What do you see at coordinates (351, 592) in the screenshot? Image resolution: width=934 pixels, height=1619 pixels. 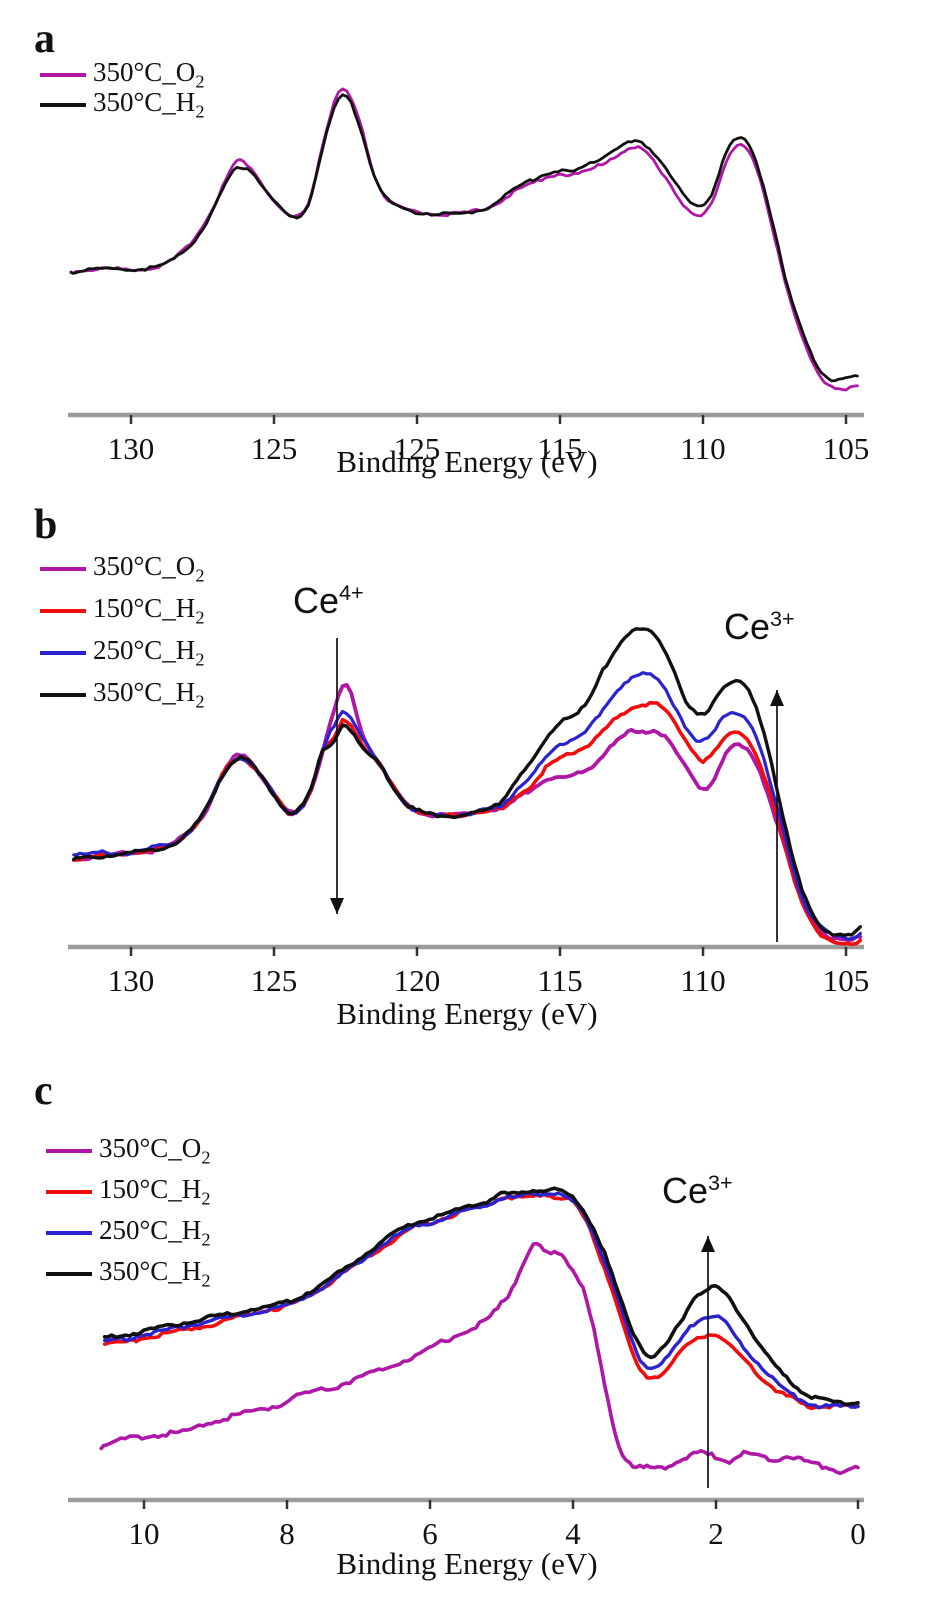 I see `annotation-sup: 4+` at bounding box center [351, 592].